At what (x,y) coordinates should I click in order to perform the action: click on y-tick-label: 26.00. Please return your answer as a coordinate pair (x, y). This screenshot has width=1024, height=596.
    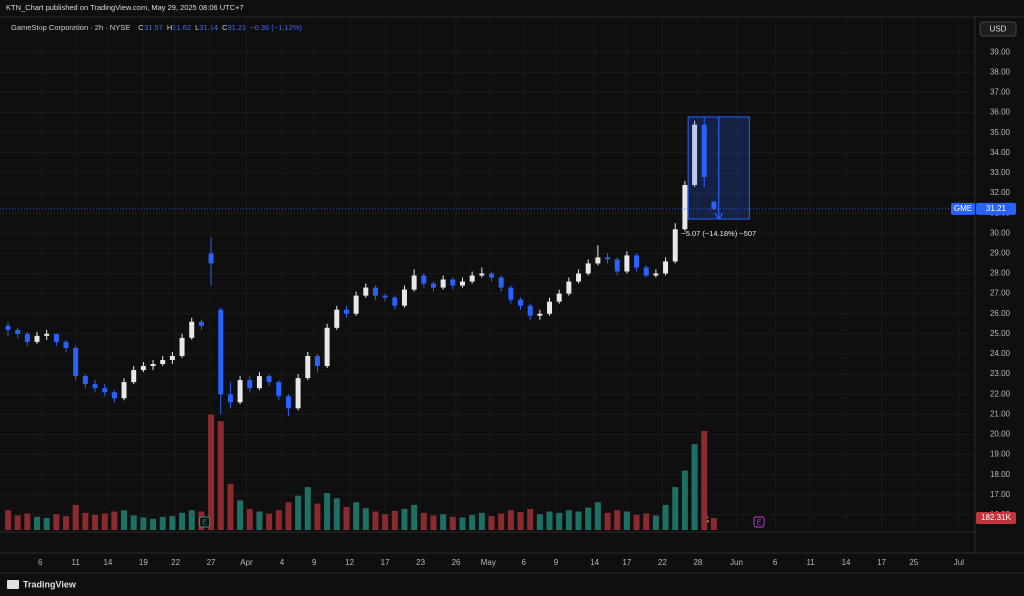
    Looking at the image, I should click on (1000, 313).